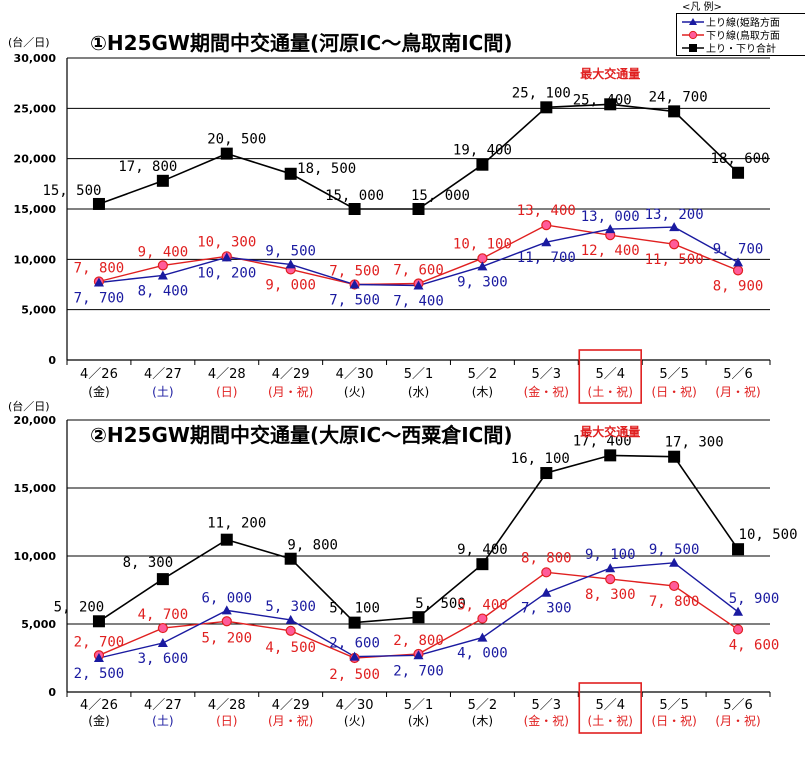 The width and height of the screenshot is (805, 762). I want to click on x-tick-label-day: (日), so click(226, 392).